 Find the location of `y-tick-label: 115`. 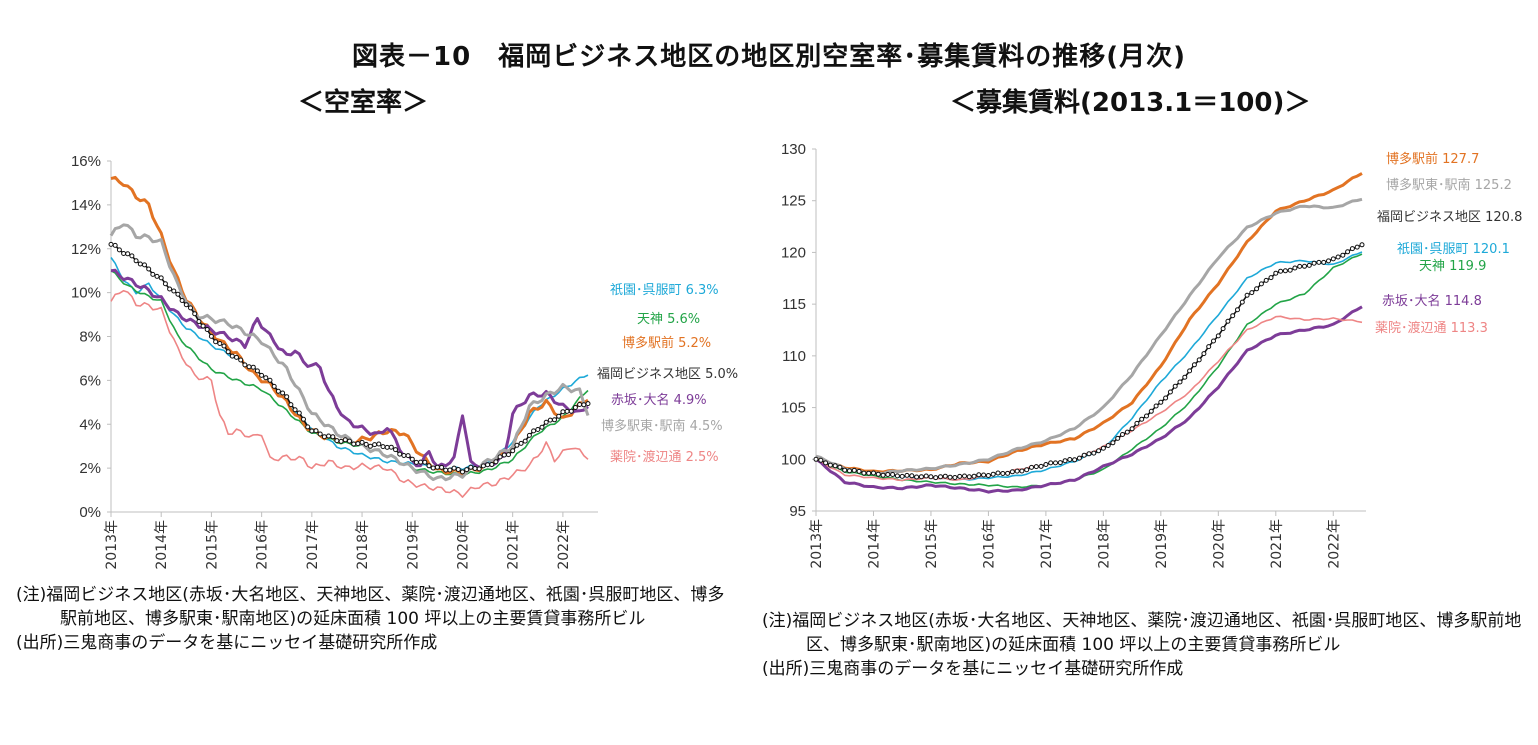

y-tick-label: 115 is located at coordinates (794, 304).